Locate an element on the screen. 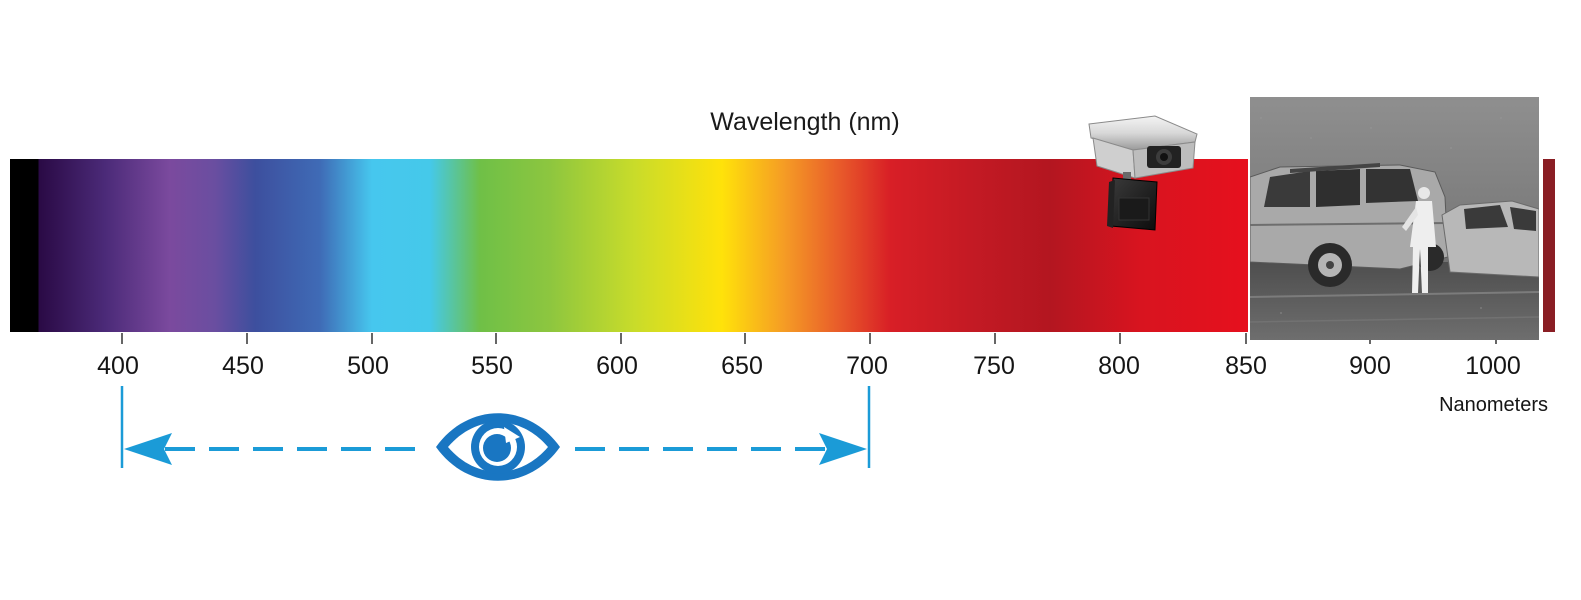 The height and width of the screenshot is (600, 1581). tick-label-450: 450 is located at coordinates (243, 366).